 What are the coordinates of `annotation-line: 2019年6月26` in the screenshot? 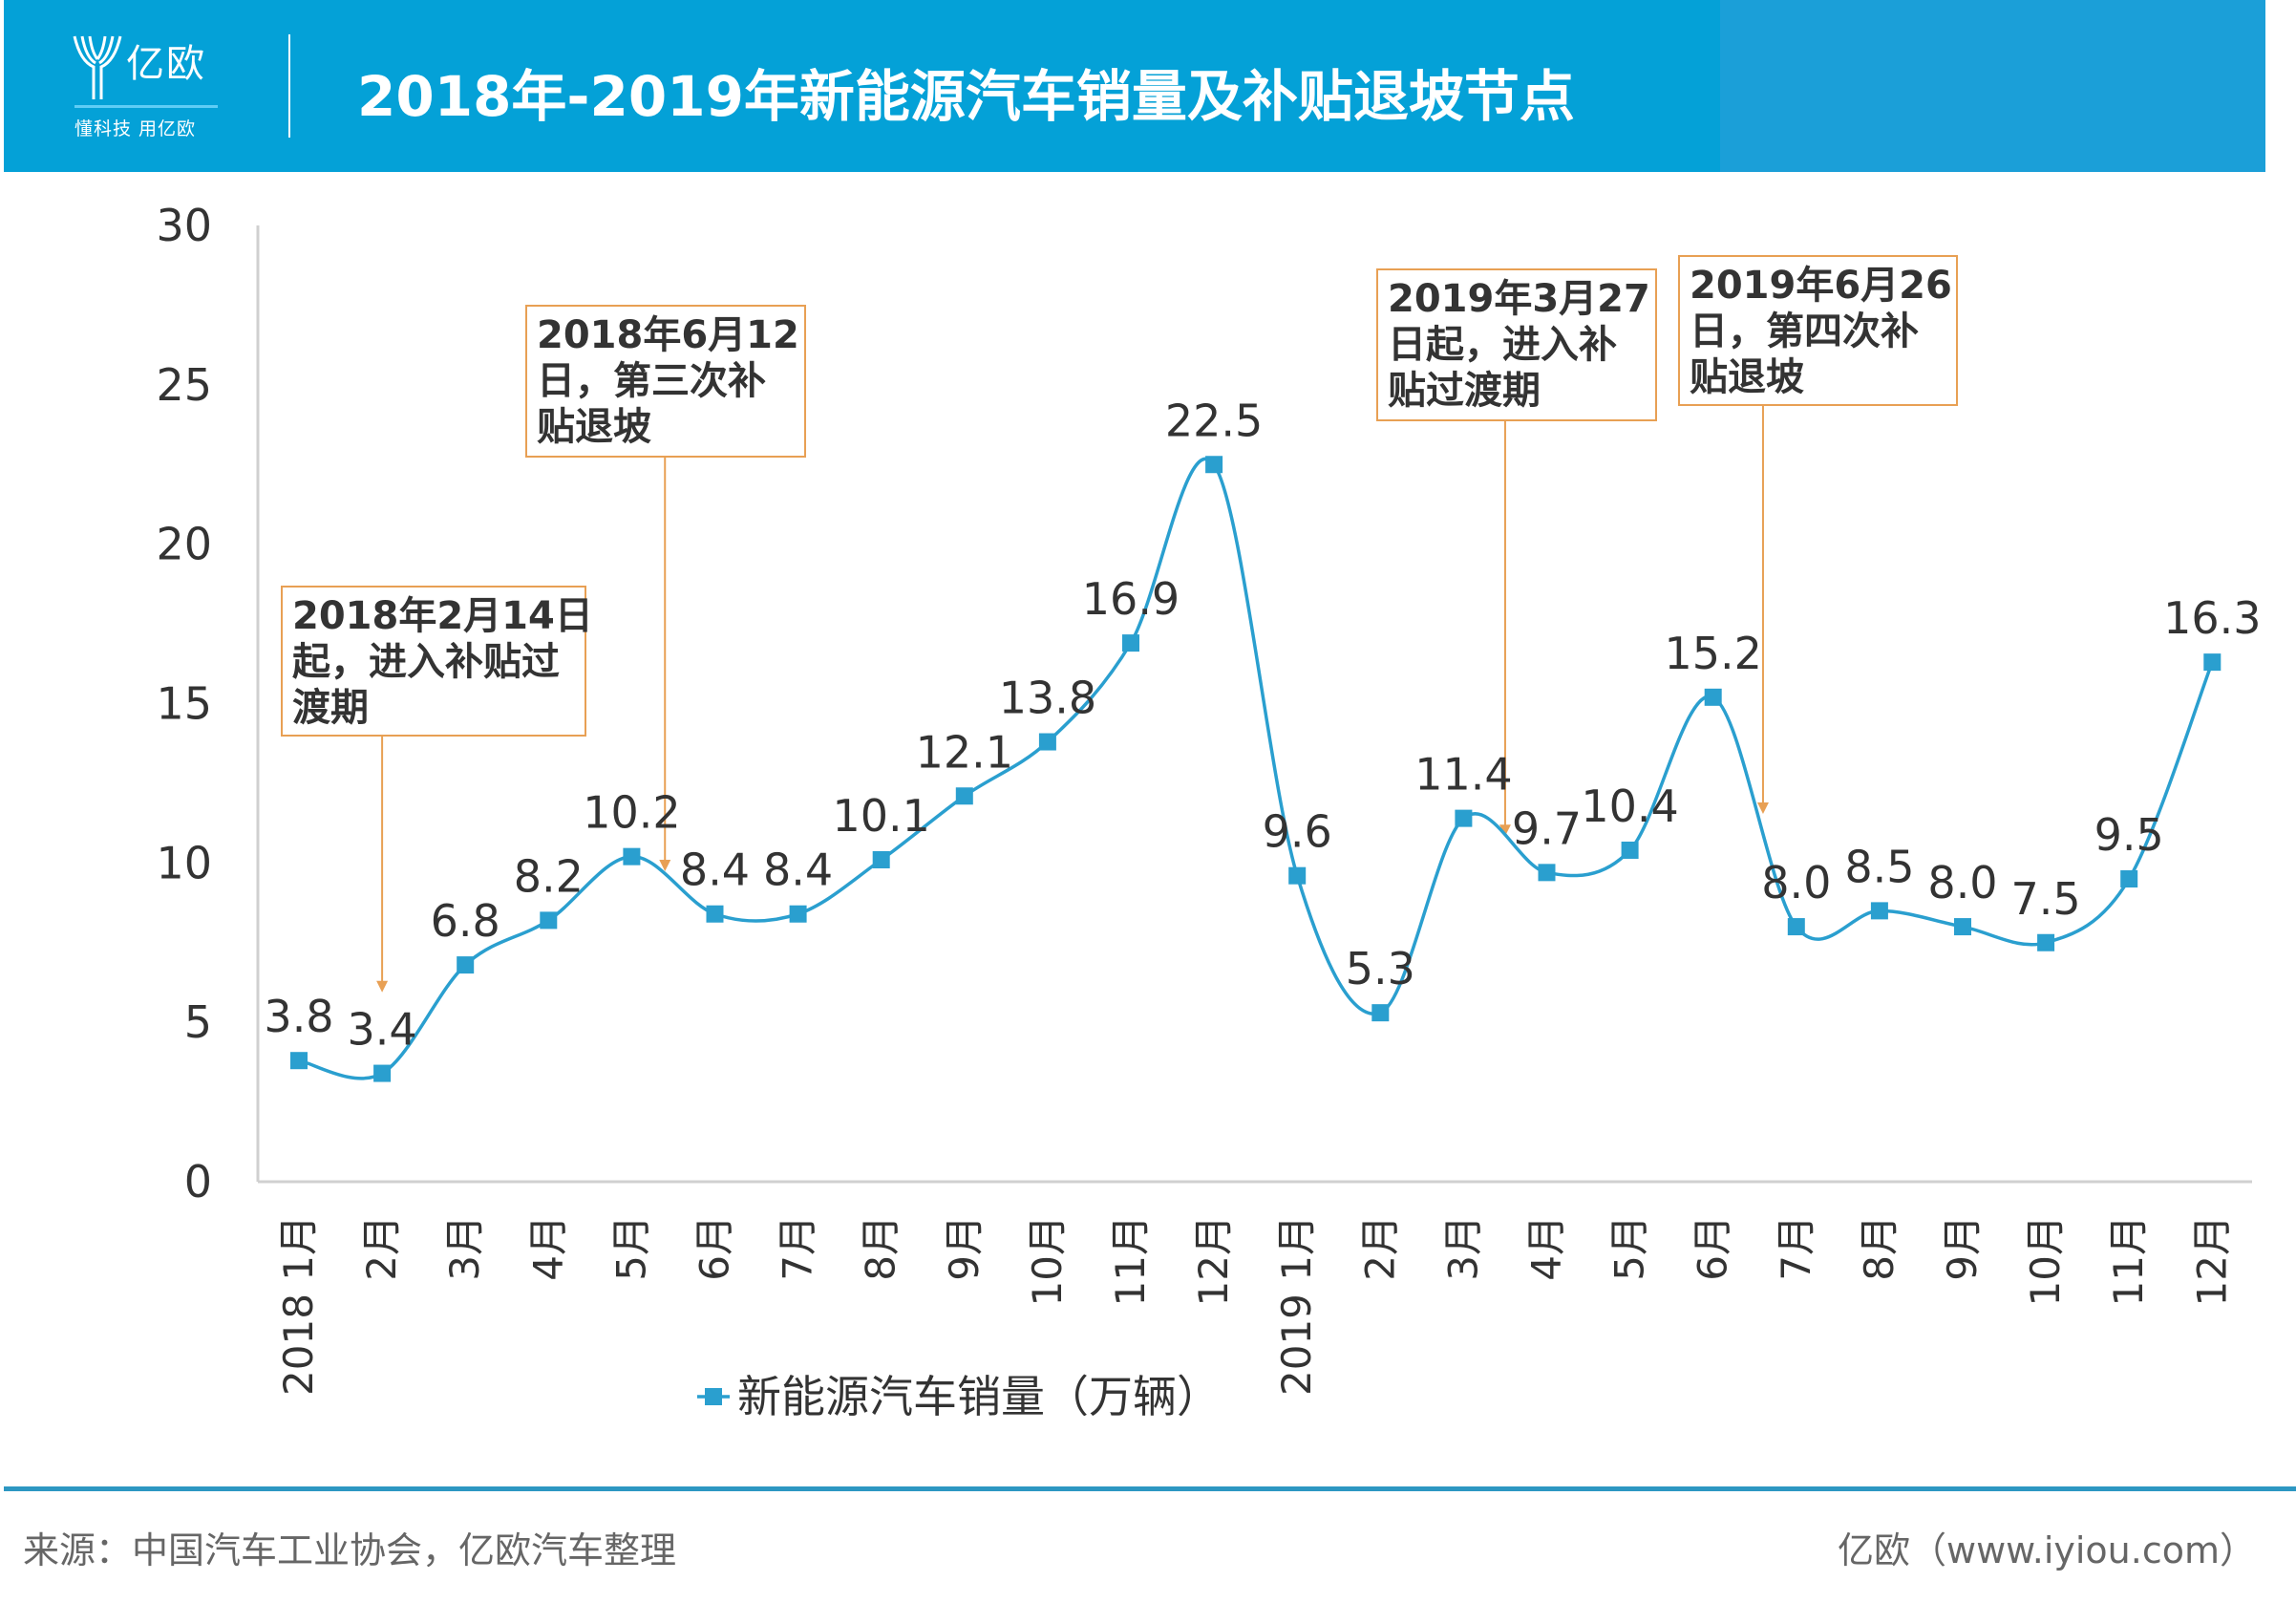 It's located at (1821, 286).